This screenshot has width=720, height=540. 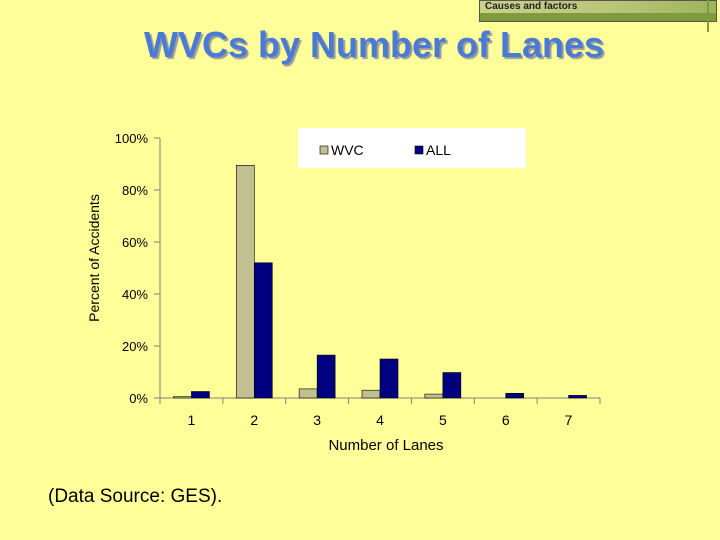 What do you see at coordinates (385, 445) in the screenshot?
I see `x-axis-label: Number of Lanes` at bounding box center [385, 445].